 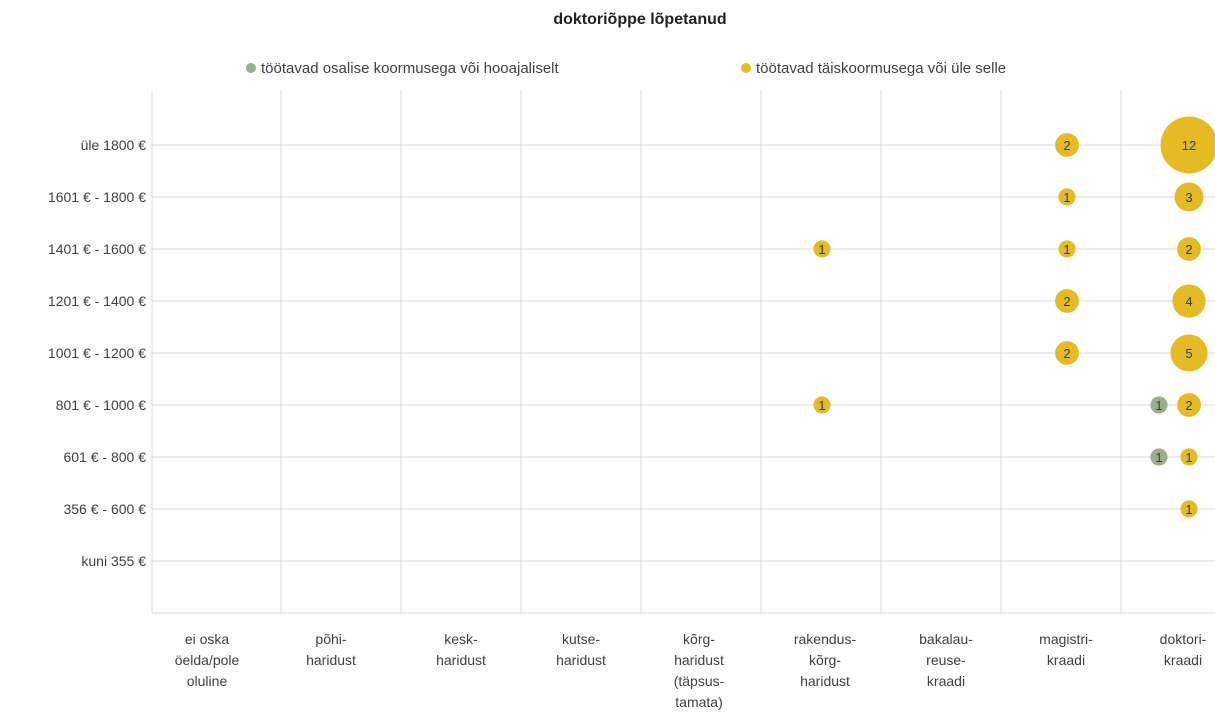 What do you see at coordinates (207, 660) in the screenshot?
I see `x-tick-label: ei oska öelda/pole oluline` at bounding box center [207, 660].